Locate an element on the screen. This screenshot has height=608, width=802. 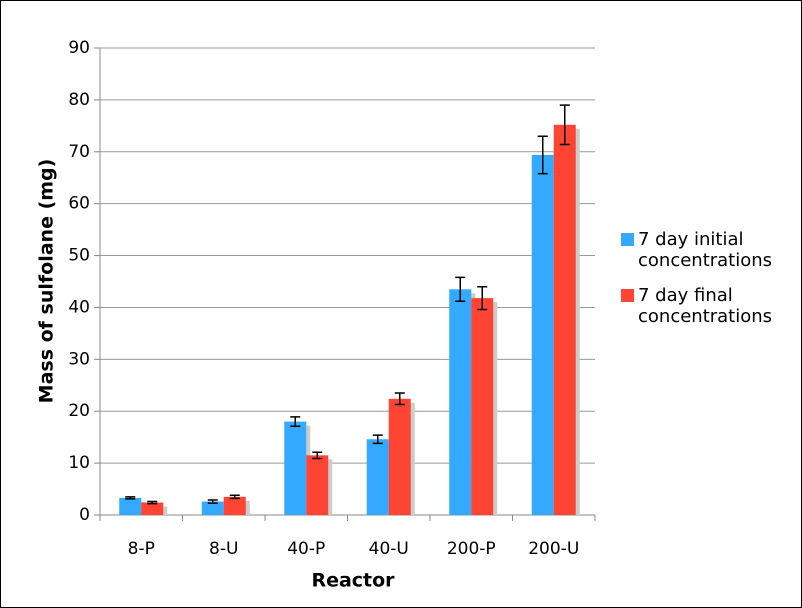
x-tick-label: 8-U is located at coordinates (223, 549).